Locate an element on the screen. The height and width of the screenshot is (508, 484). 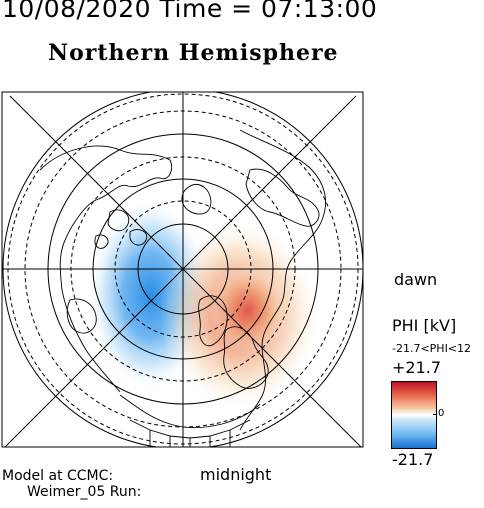
date-time-title: 10/08/2020 Time = 07:13:00 is located at coordinates (190, 11).